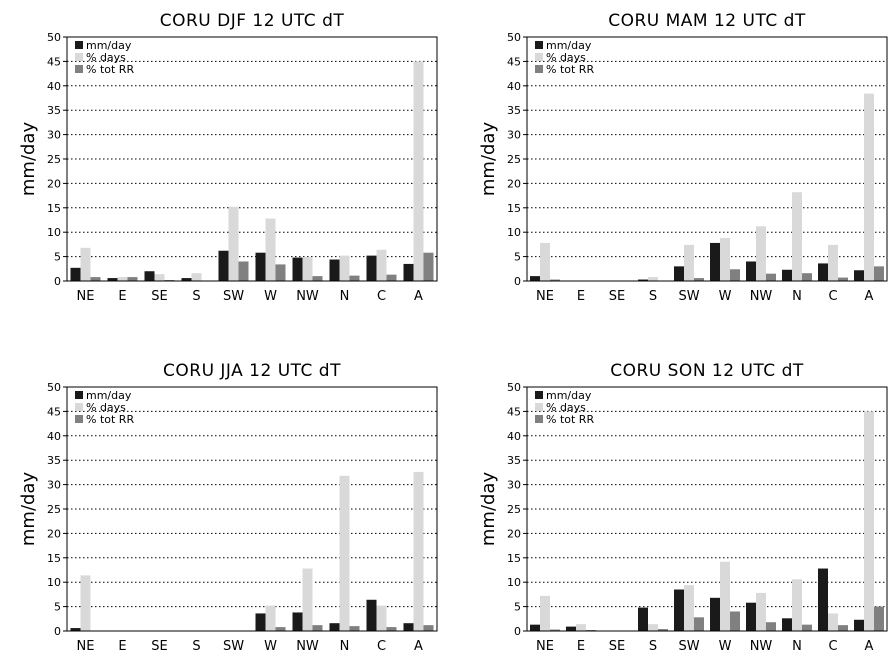 This screenshot has height=660, width=888. Describe the element at coordinates (54, 135) in the screenshot. I see `y-tick-label: 30` at that location.